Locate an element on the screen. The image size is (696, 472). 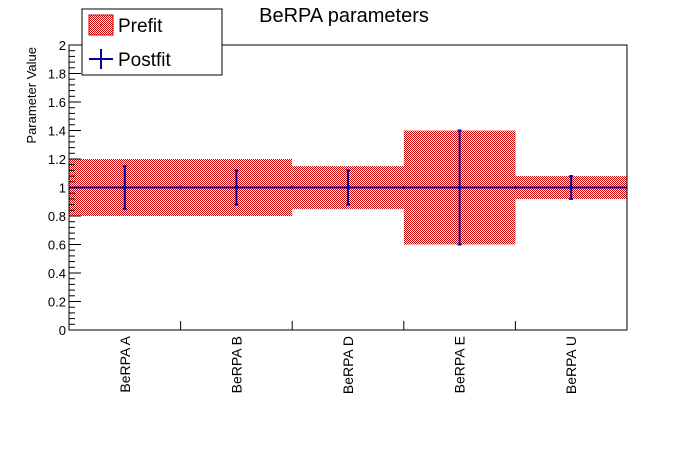
y-tick-label: 1.6 is located at coordinates (57, 102).